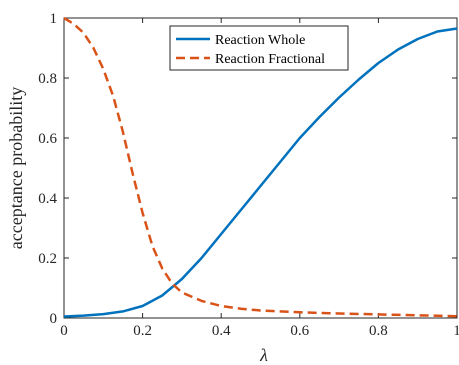  What do you see at coordinates (54, 319) in the screenshot?
I see `y-tick-label: 0` at bounding box center [54, 319].